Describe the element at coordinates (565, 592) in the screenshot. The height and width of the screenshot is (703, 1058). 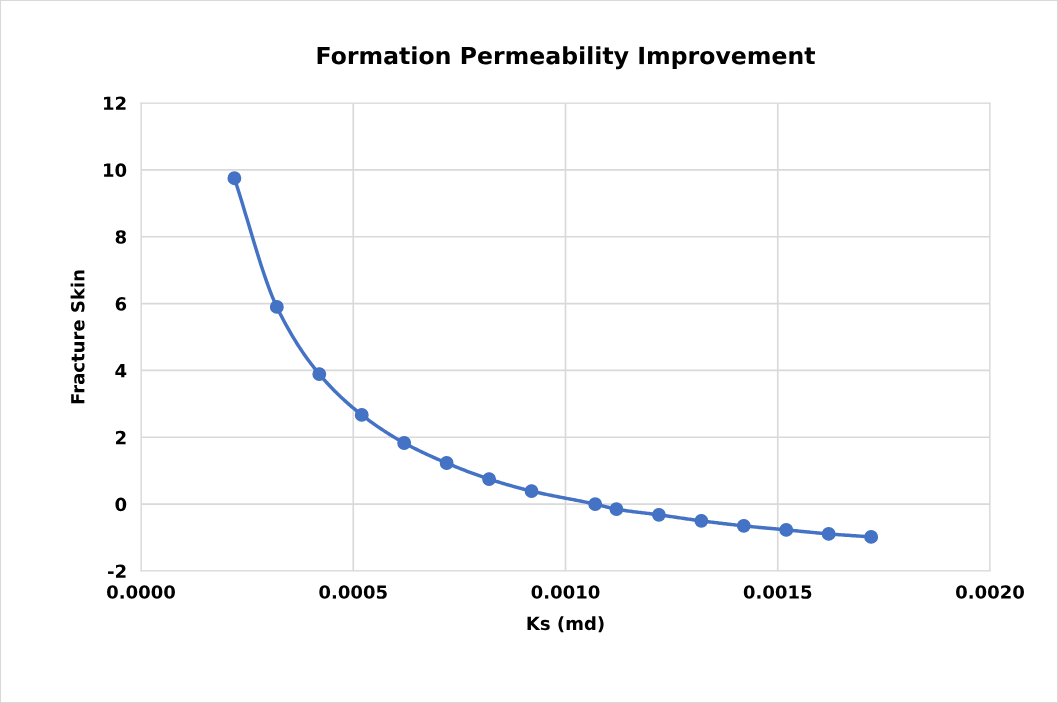
I see `x-tick-label: 0.0010` at that location.